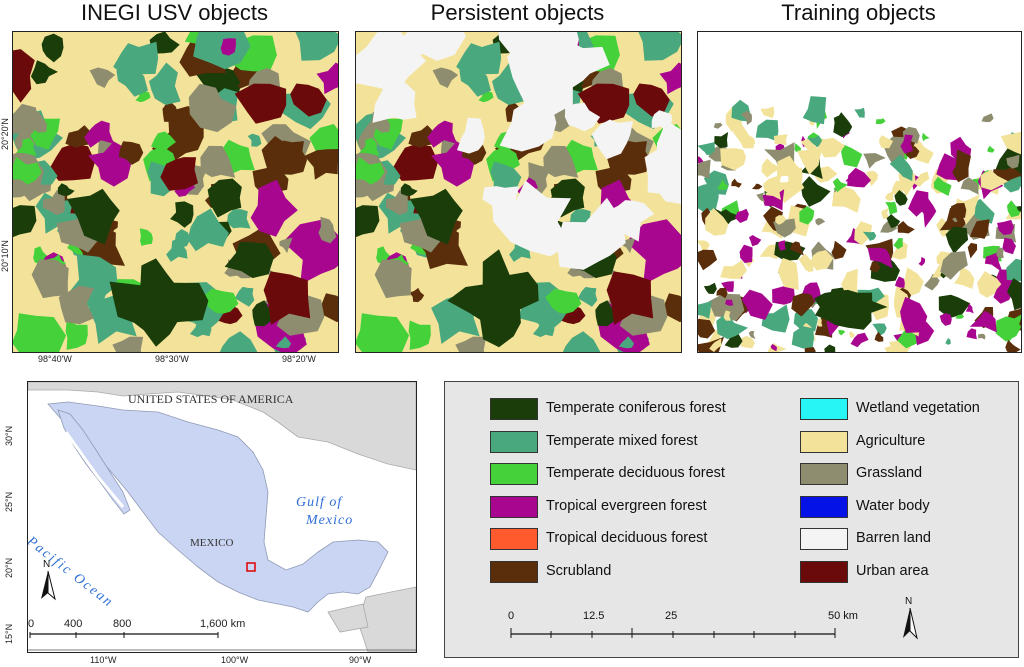  Describe the element at coordinates (636, 408) in the screenshot. I see `legend-label: Temperate coniferous forest` at that location.